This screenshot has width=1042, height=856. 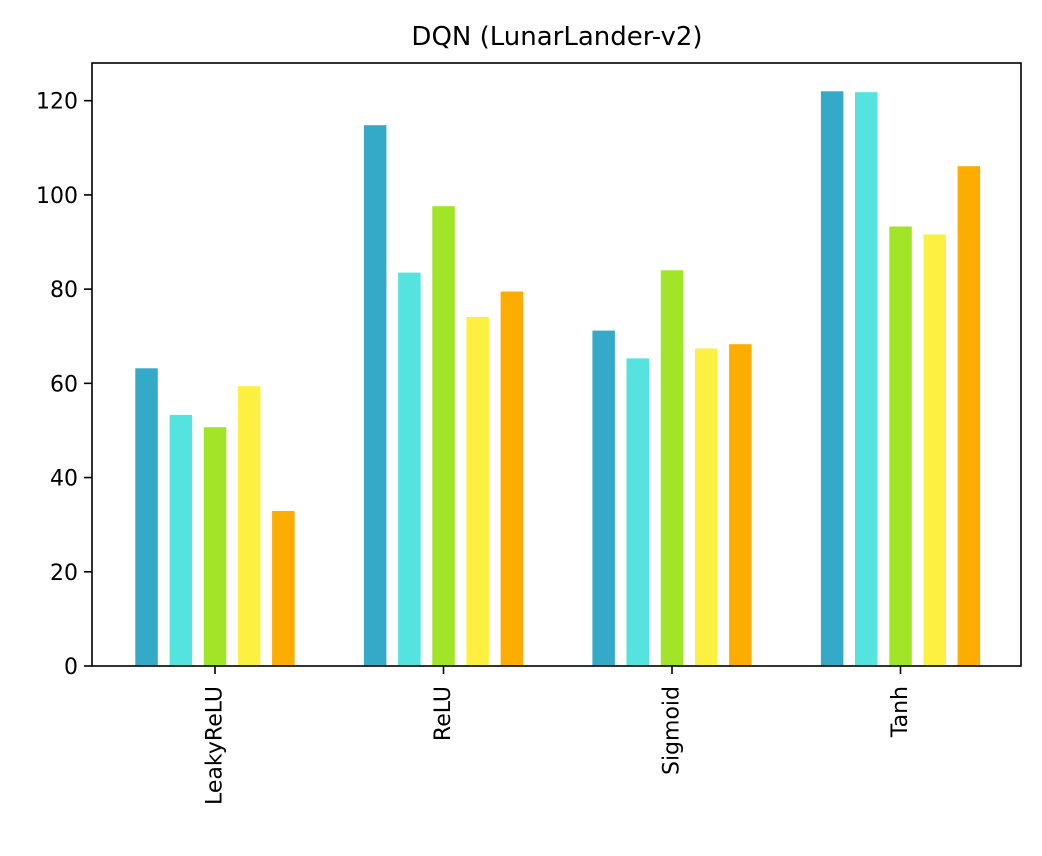 I want to click on x-tick-label-tanh: Tanh, so click(x=900, y=712).